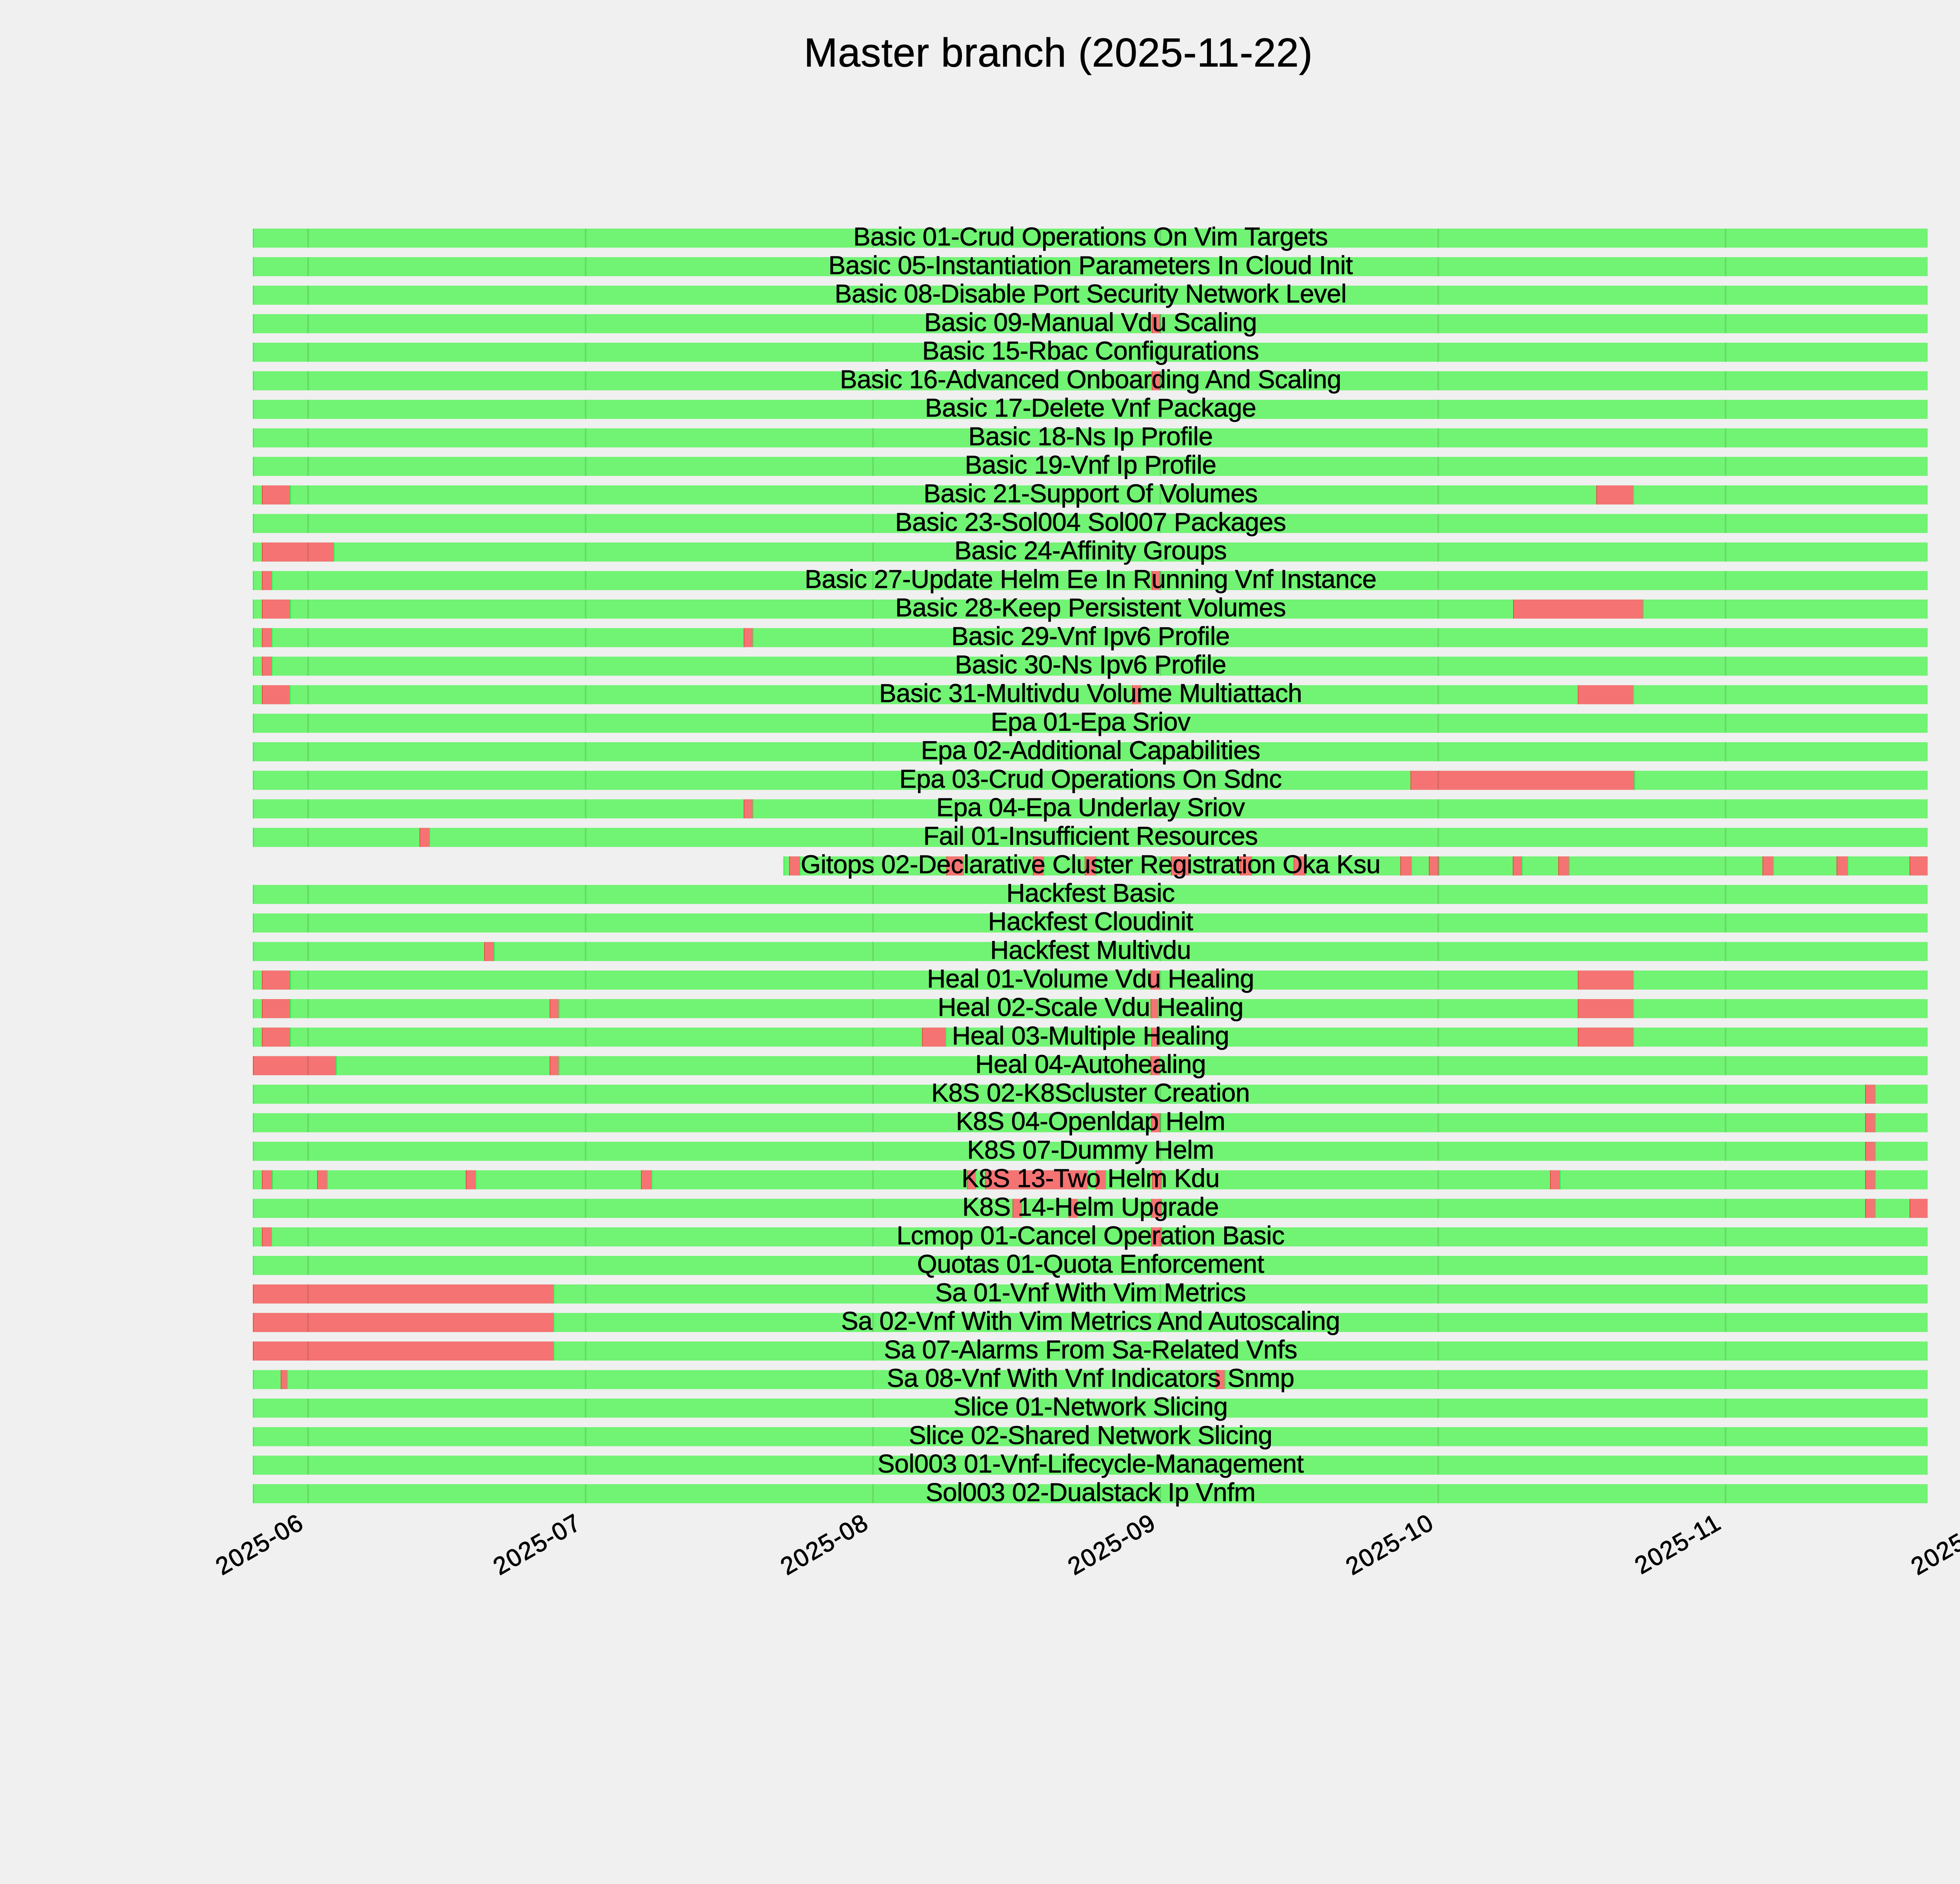  What do you see at coordinates (1091, 493) in the screenshot?
I see `svg-text: Basic 21-Support Of Volumes` at bounding box center [1091, 493].